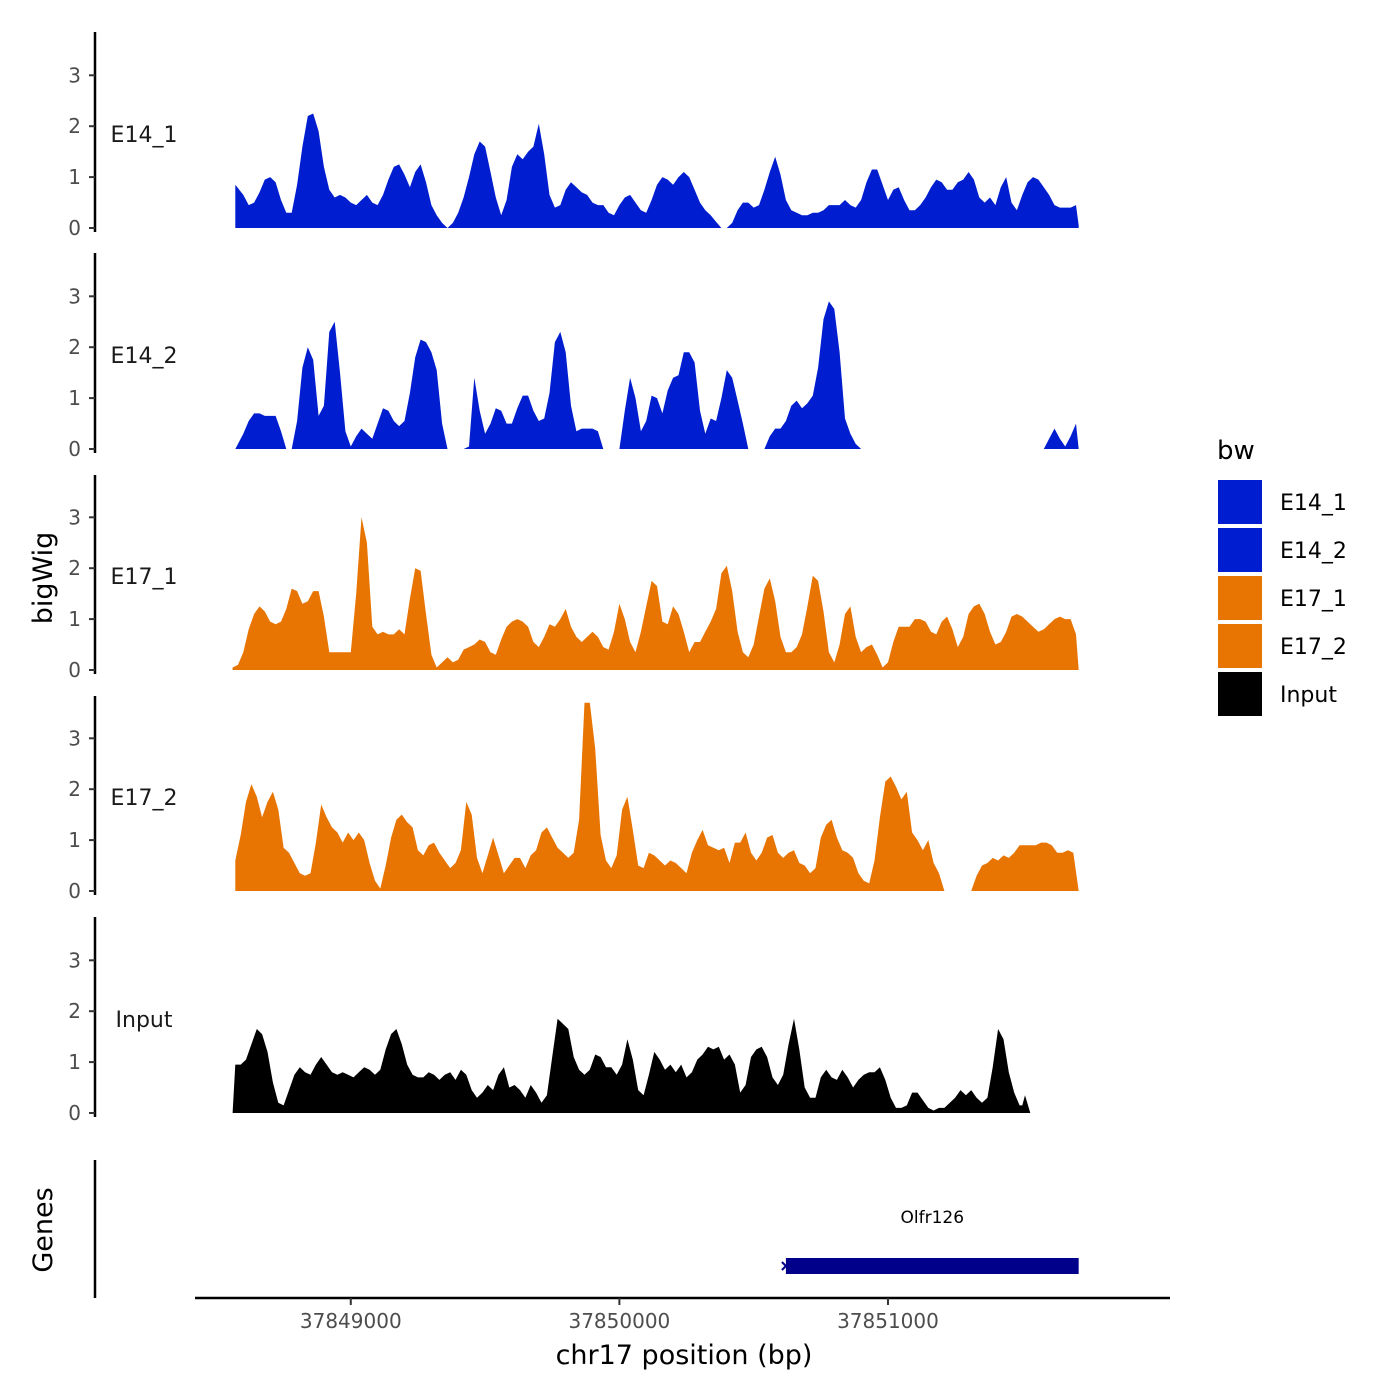  I want to click on genes-axis-title: Genes, so click(43, 1229).